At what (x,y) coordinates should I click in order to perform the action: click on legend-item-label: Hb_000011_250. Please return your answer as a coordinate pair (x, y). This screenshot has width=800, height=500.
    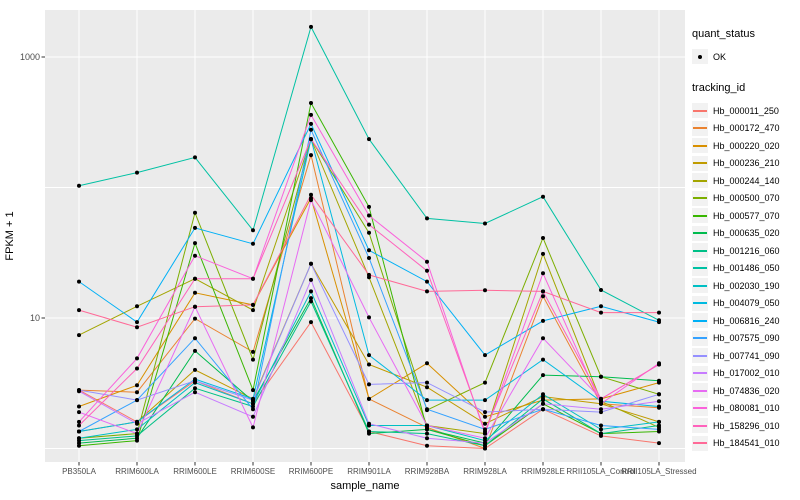
    Looking at the image, I should click on (746, 110).